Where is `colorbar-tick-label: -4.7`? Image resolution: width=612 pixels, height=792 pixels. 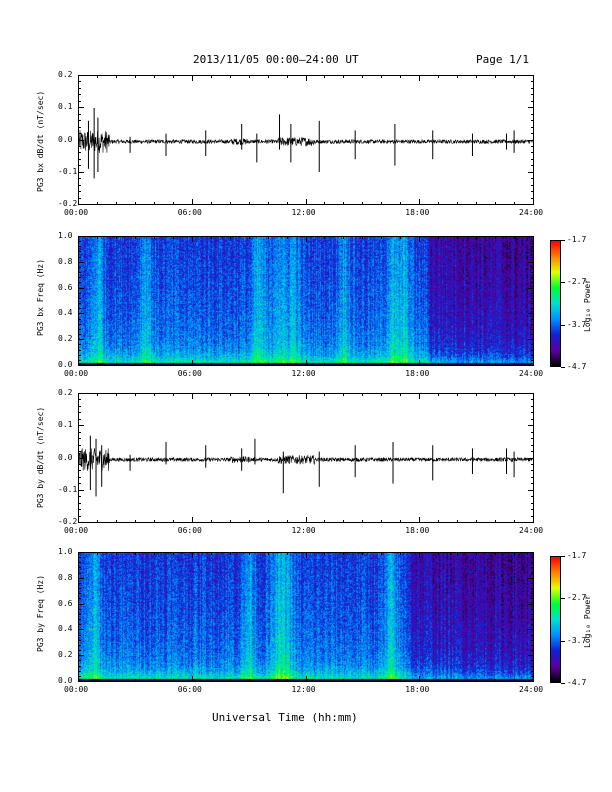 colorbar-tick-label: -4.7 is located at coordinates (577, 366).